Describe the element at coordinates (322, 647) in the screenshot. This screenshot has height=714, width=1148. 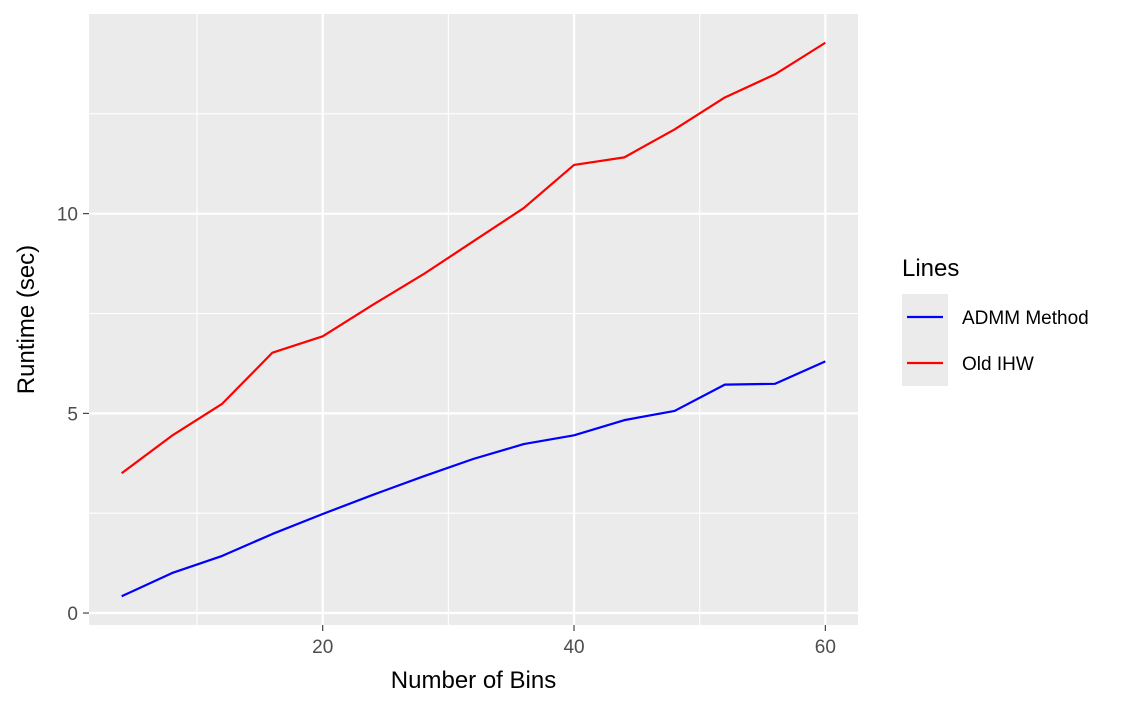
I see `x-tick-label: 20` at that location.